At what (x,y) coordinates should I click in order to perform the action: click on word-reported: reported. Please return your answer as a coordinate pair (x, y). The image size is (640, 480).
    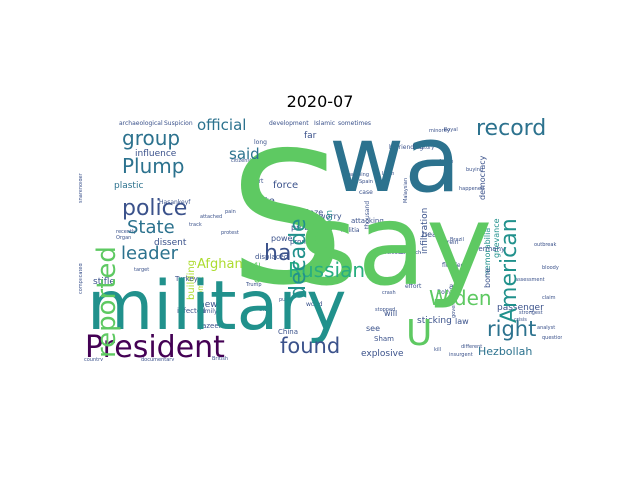
    Looking at the image, I should click on (107, 302).